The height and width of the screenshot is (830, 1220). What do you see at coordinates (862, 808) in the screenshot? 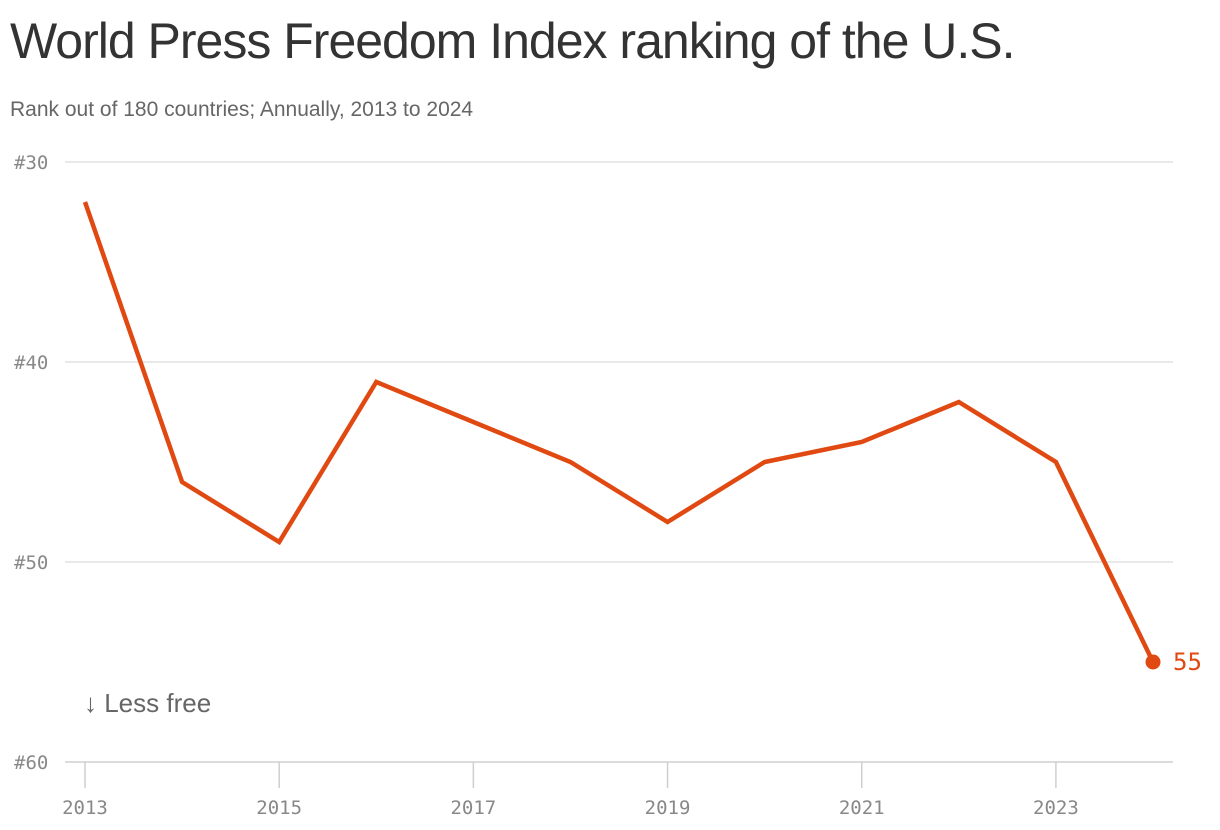
I see `x-tick-label: 2021` at bounding box center [862, 808].